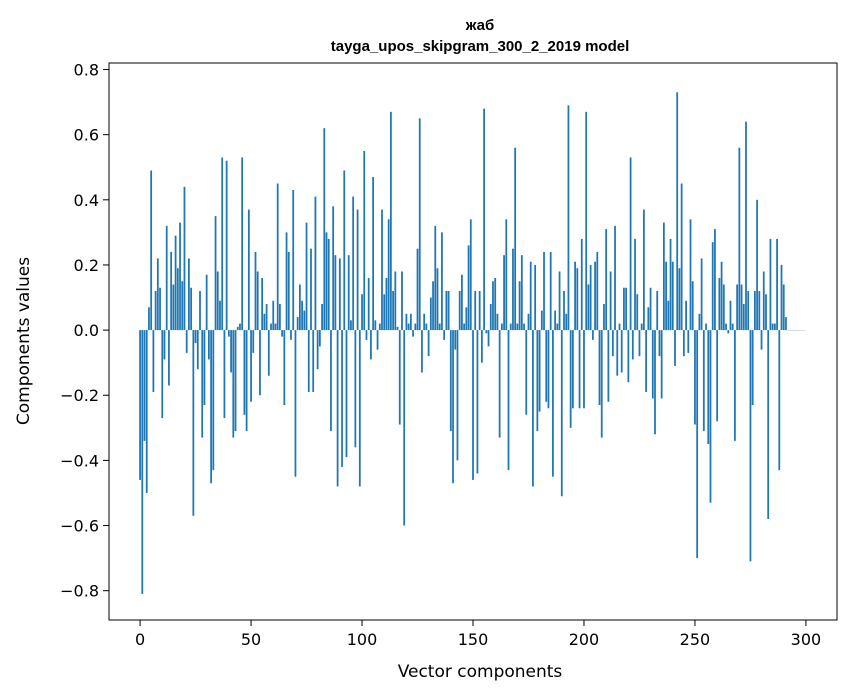 The image size is (867, 696). I want to click on y-tick-label: −0.8, so click(79, 591).